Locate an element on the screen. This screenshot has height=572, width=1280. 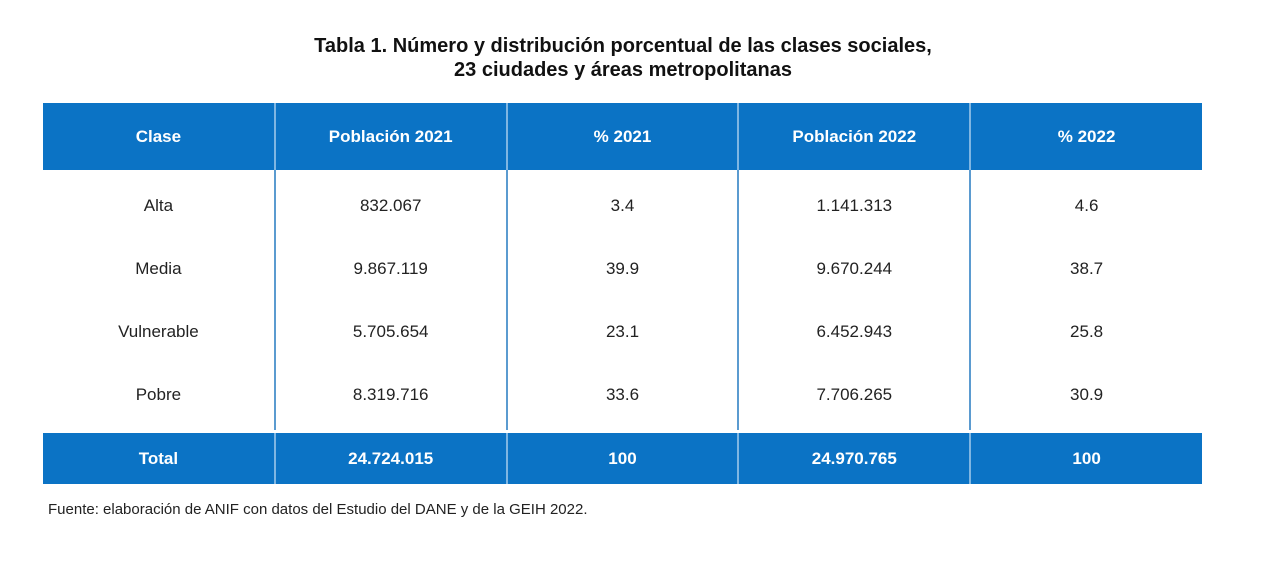
table-row: Vulnerable 5.705.654 23.1 6.452.943 25.8 is located at coordinates (622, 331).